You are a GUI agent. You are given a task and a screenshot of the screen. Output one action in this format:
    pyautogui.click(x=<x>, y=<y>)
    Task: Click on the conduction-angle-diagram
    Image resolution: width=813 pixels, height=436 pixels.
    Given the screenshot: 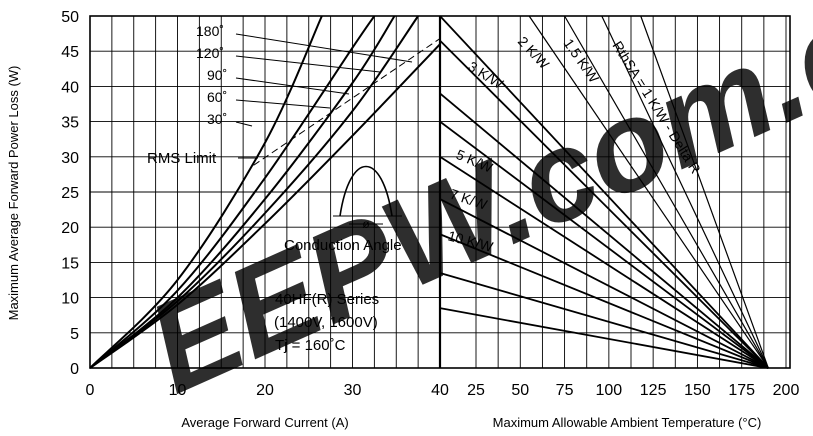 What is the action you would take?
    pyautogui.click(x=367, y=195)
    